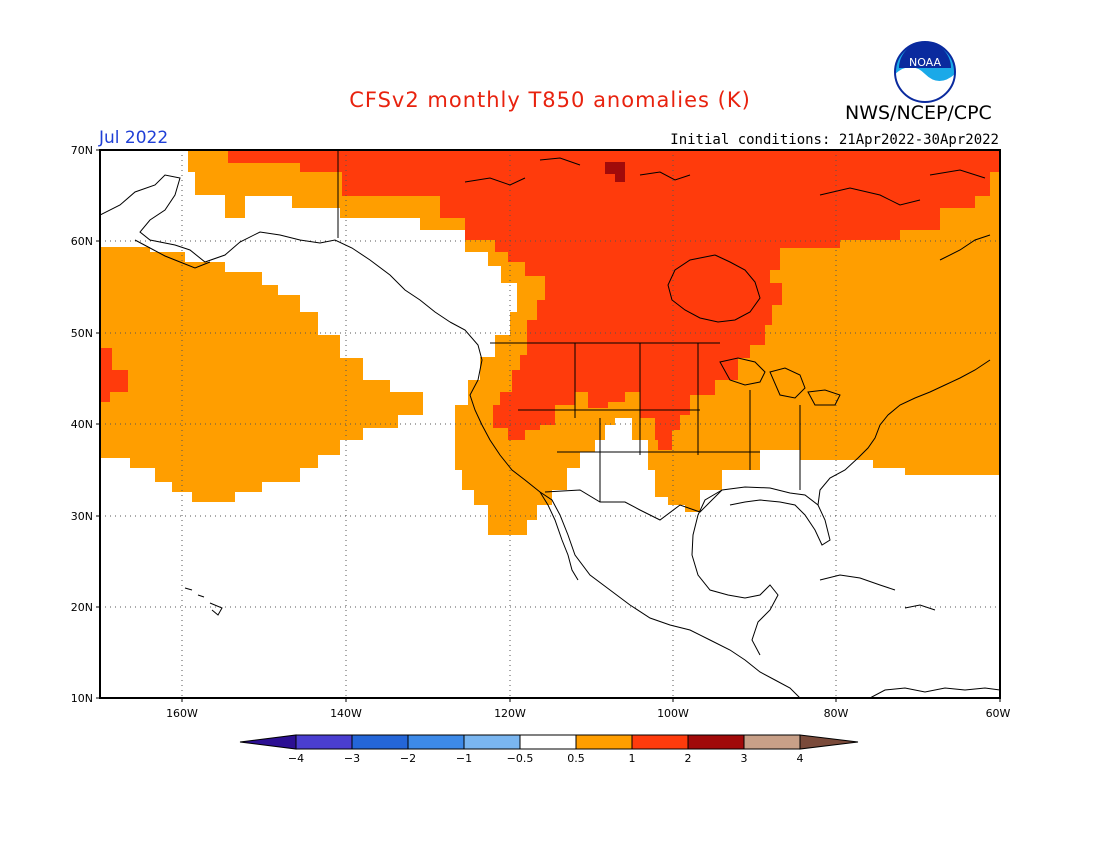 The height and width of the screenshot is (850, 1100). I want to click on lon-label: 120W, so click(510, 713).